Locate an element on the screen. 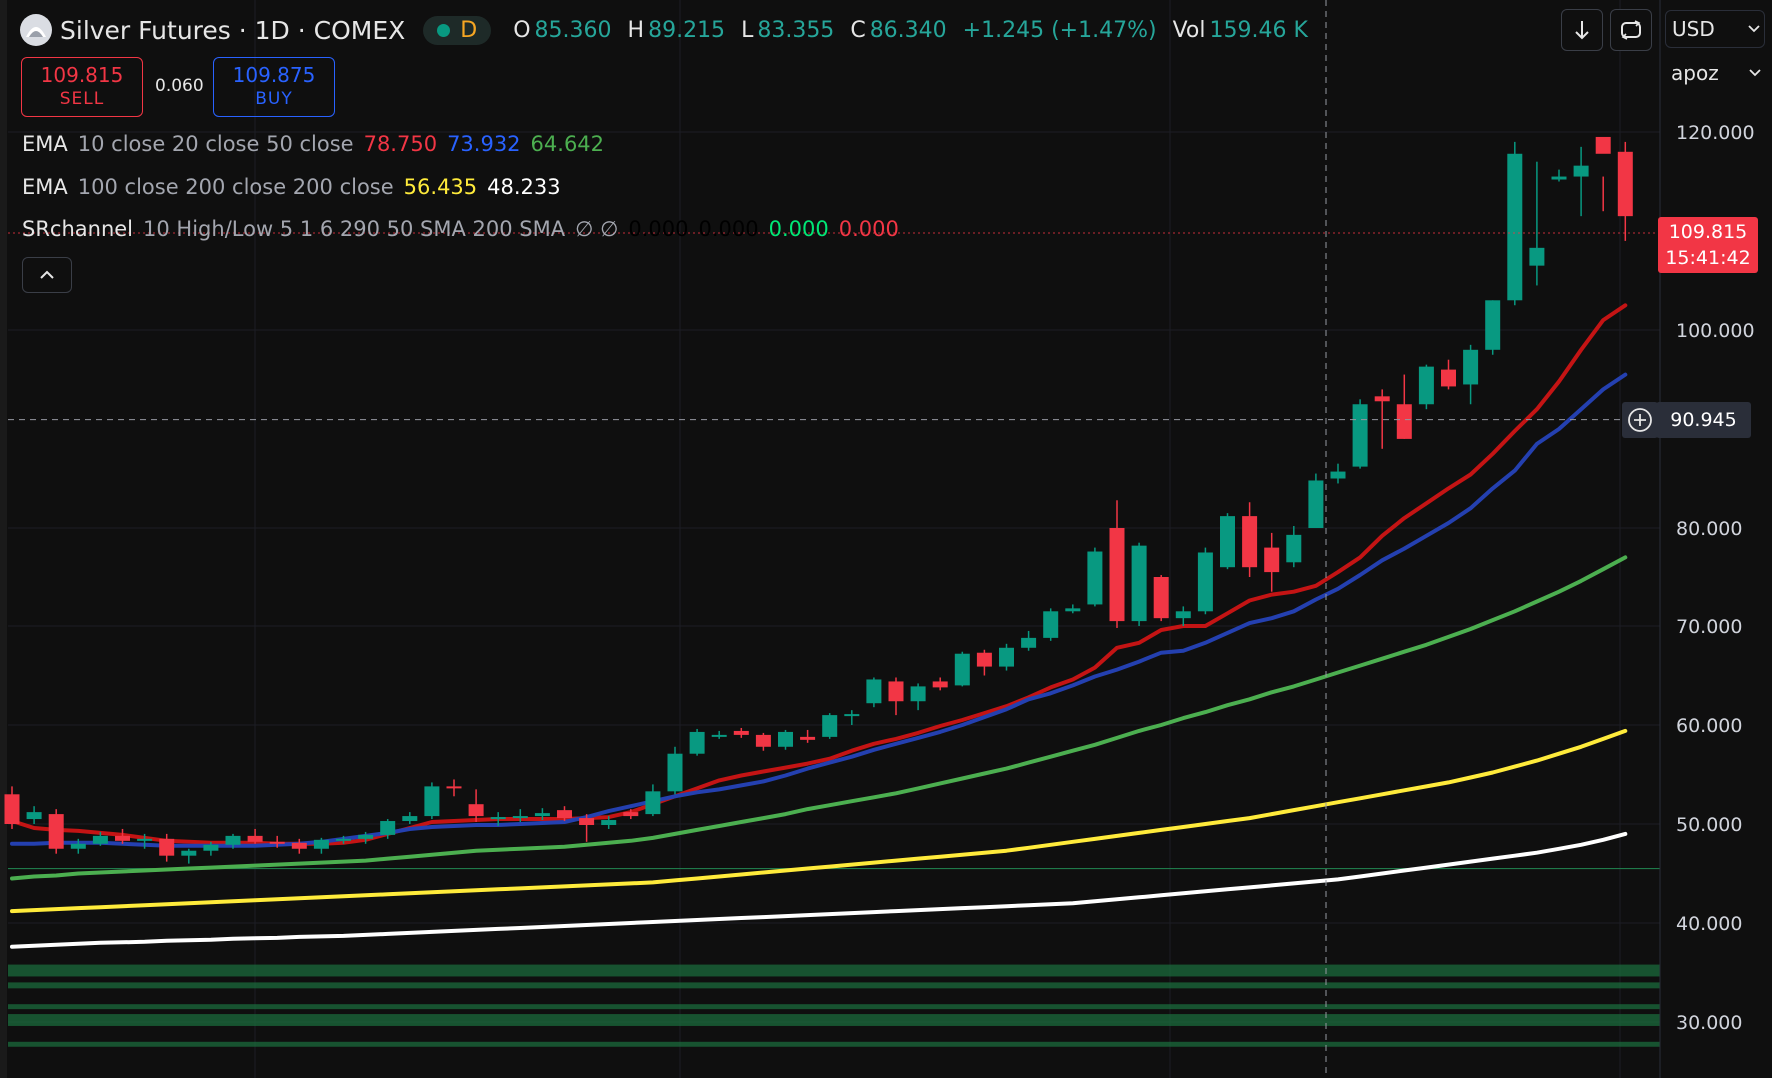 The width and height of the screenshot is (1772, 1078). price-tick-label: 50.000 is located at coordinates (1709, 825).